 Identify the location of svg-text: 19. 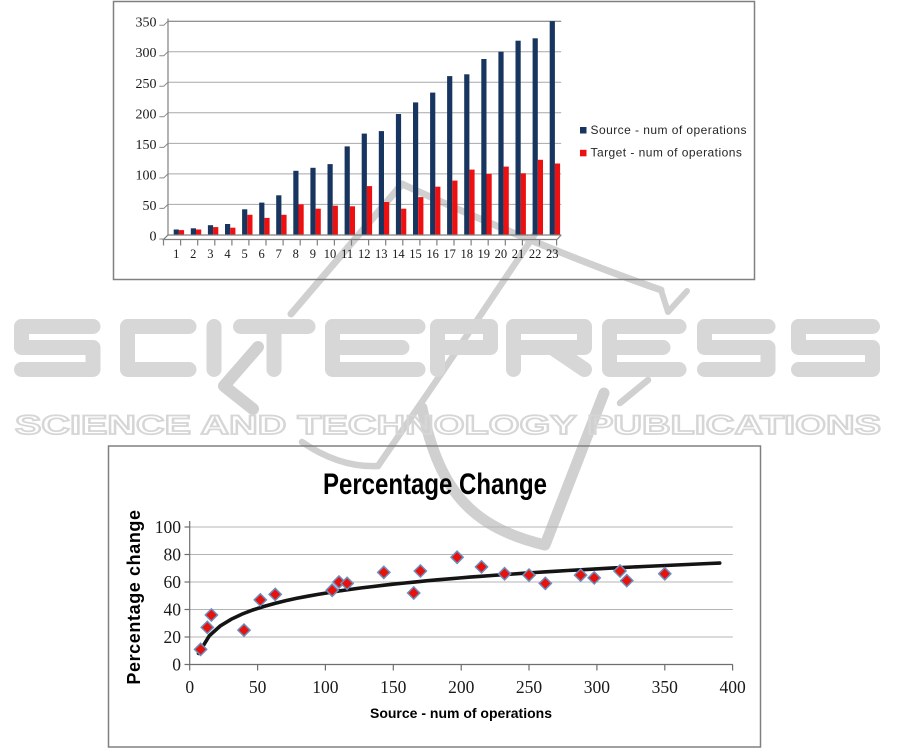
(484, 254).